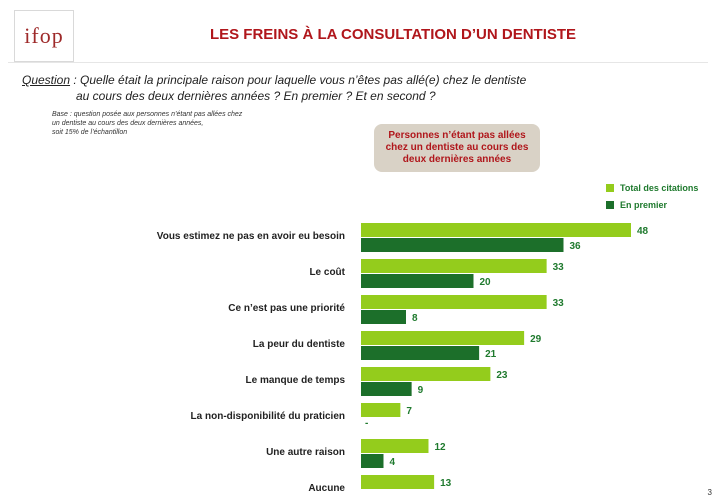 The image size is (720, 501). What do you see at coordinates (327, 272) in the screenshot?
I see `category-label: Le coût` at bounding box center [327, 272].